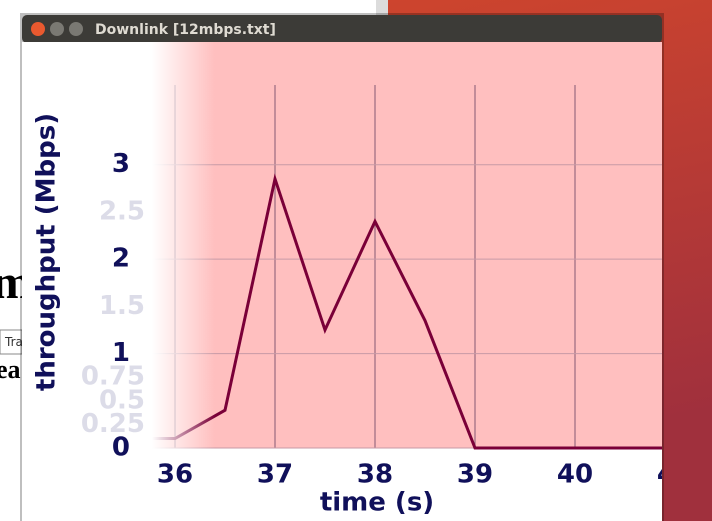  Describe the element at coordinates (175, 475) in the screenshot. I see `x-tick-label: 36` at that location.